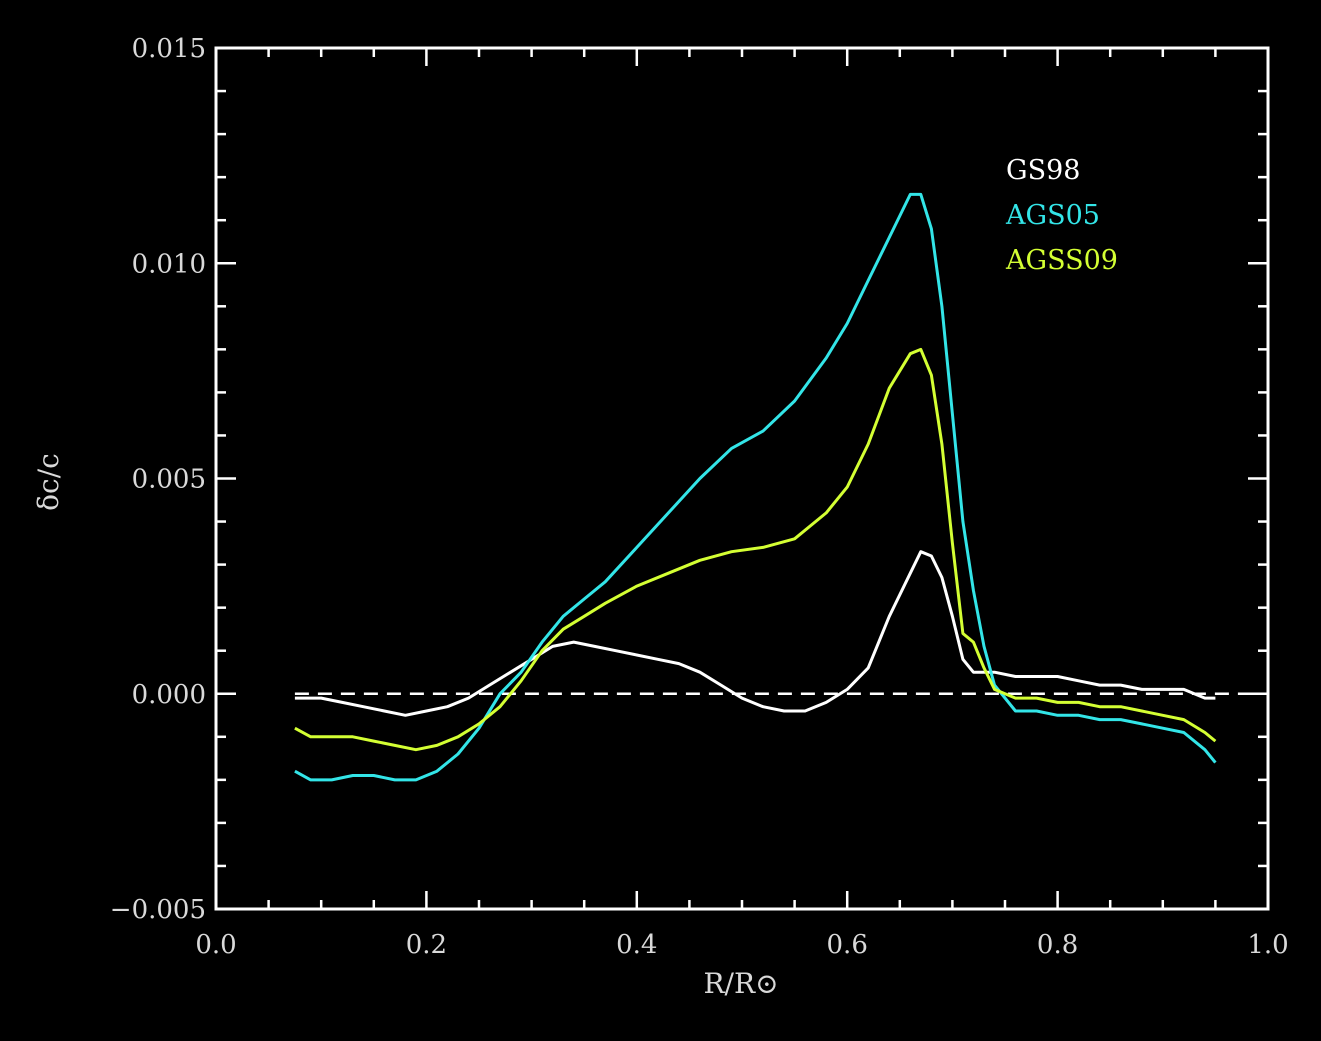  I want to click on y-tick-label: 0.010, so click(169, 264).